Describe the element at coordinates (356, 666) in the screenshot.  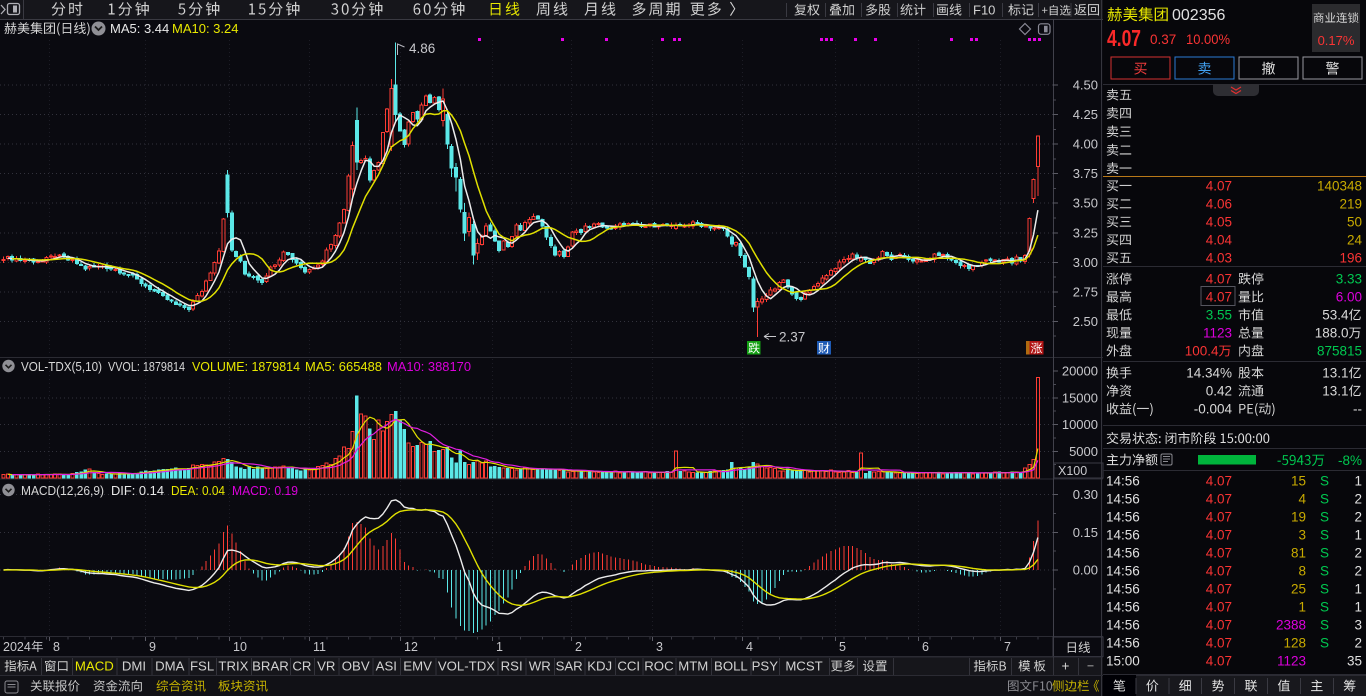
I see `svg-text: OBV` at that location.